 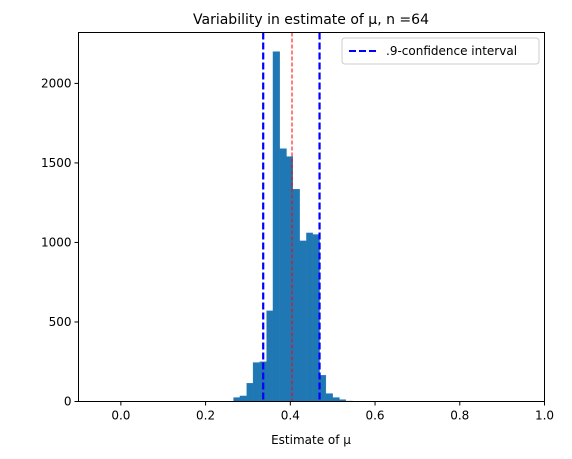 I want to click on y-tick-label: 500, so click(x=60, y=322).